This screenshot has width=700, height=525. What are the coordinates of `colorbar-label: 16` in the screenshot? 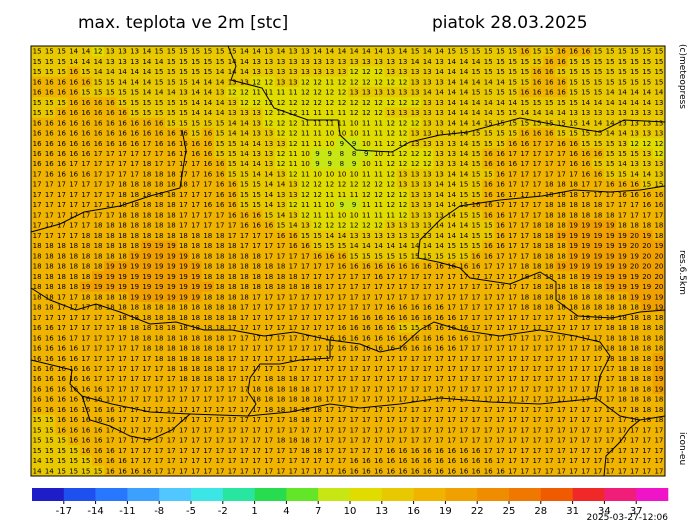 It's located at (413, 511).